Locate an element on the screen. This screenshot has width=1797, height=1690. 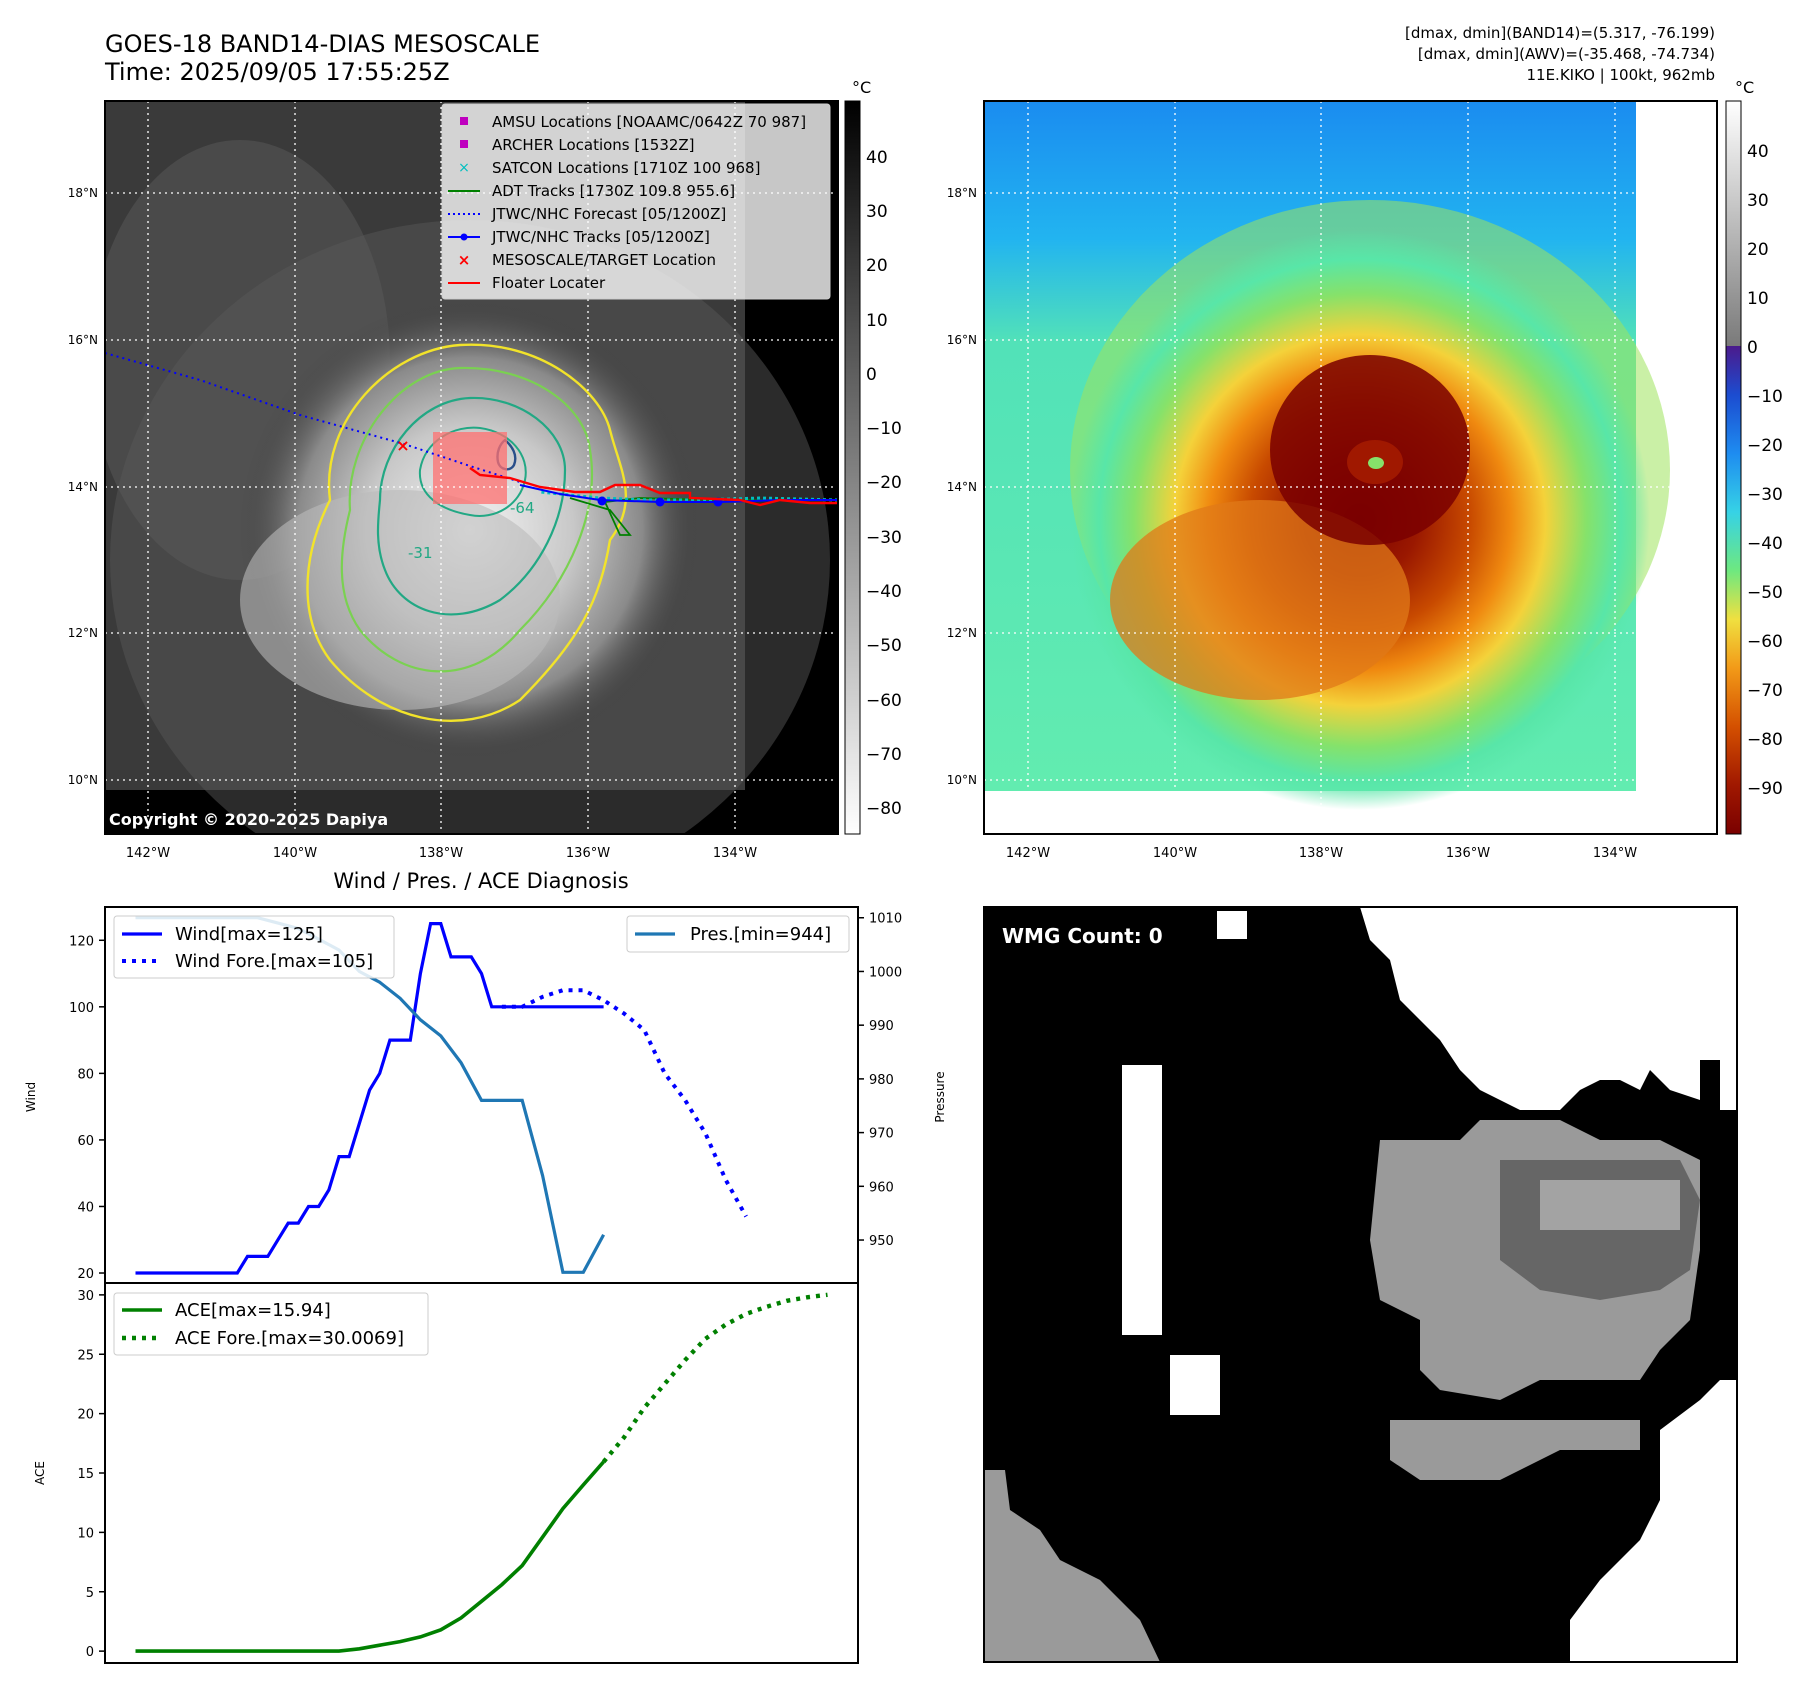
legend-frame is located at coordinates (636, 201).